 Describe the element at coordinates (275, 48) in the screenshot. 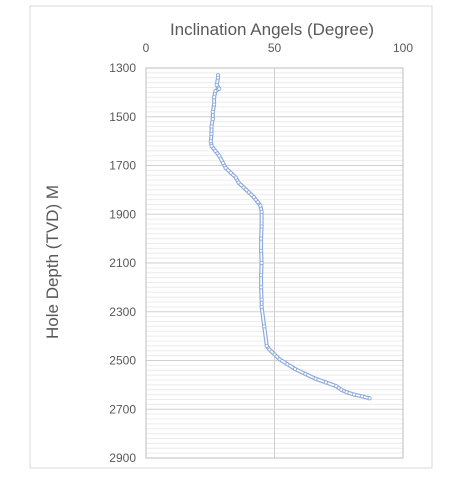

I see `x-tick-label: 50` at that location.